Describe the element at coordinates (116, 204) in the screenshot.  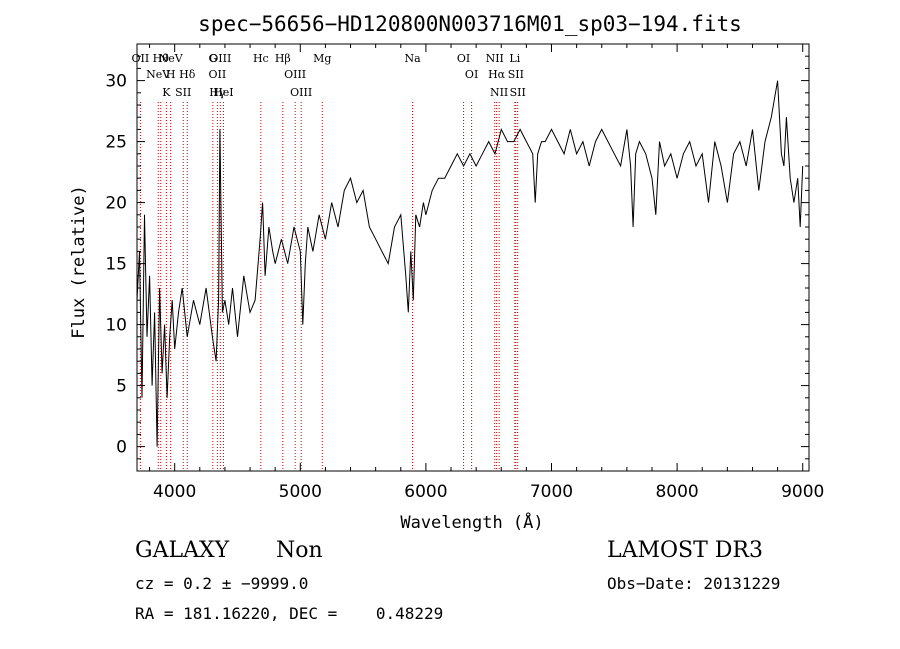
I see `y-tick-label: 20` at that location.